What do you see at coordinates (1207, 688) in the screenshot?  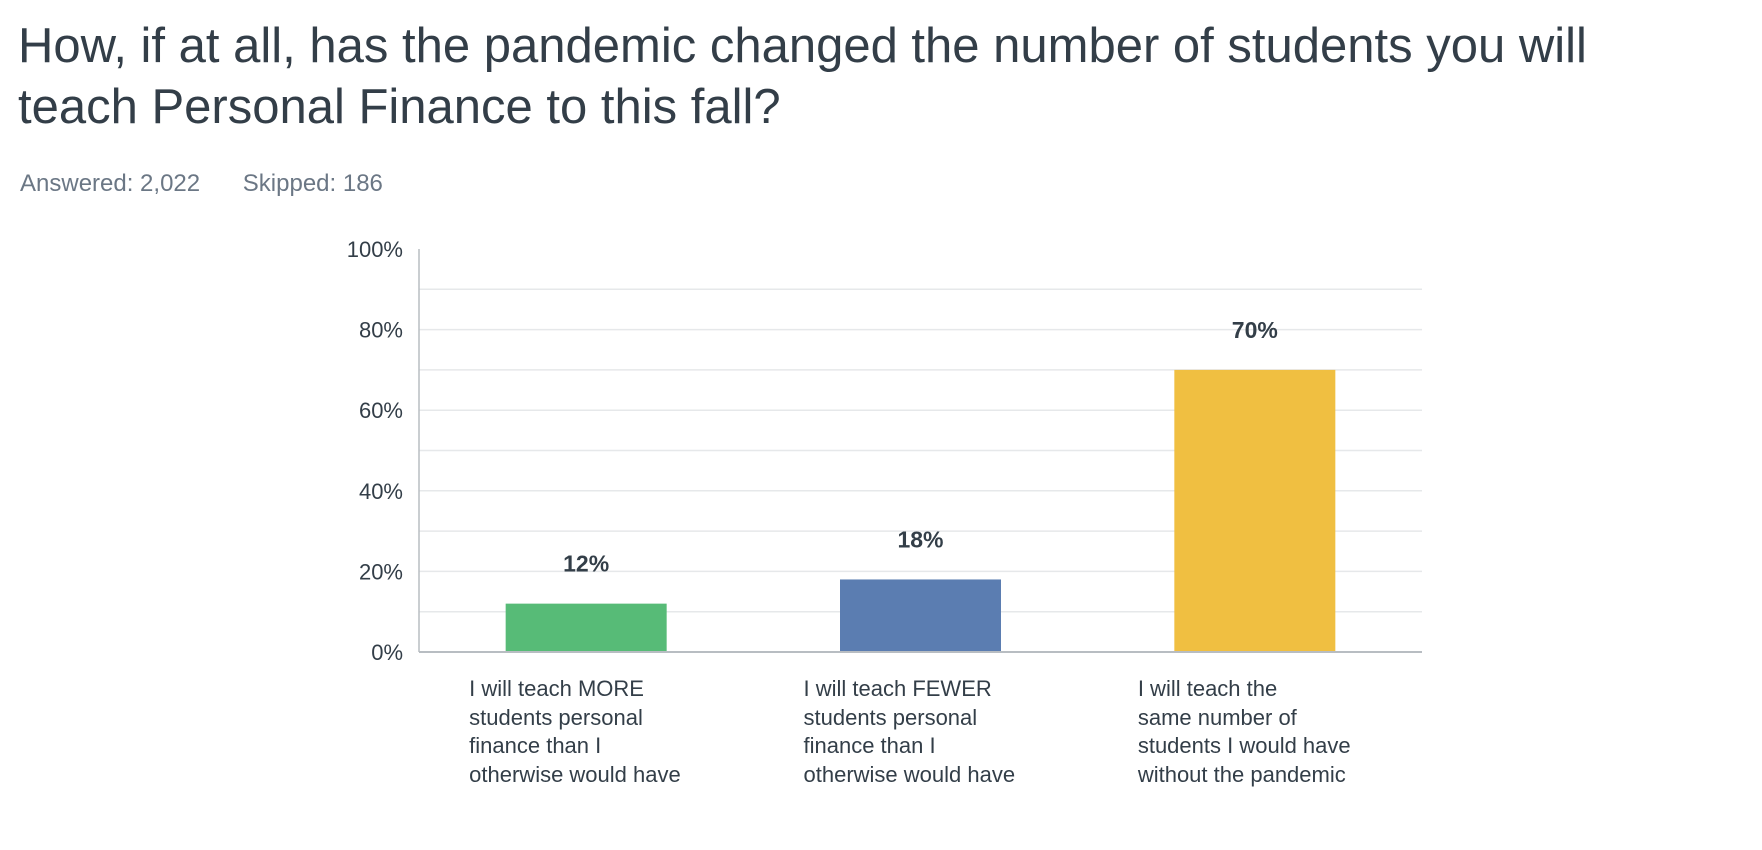 I see `category-label-line: I will teach the` at bounding box center [1207, 688].